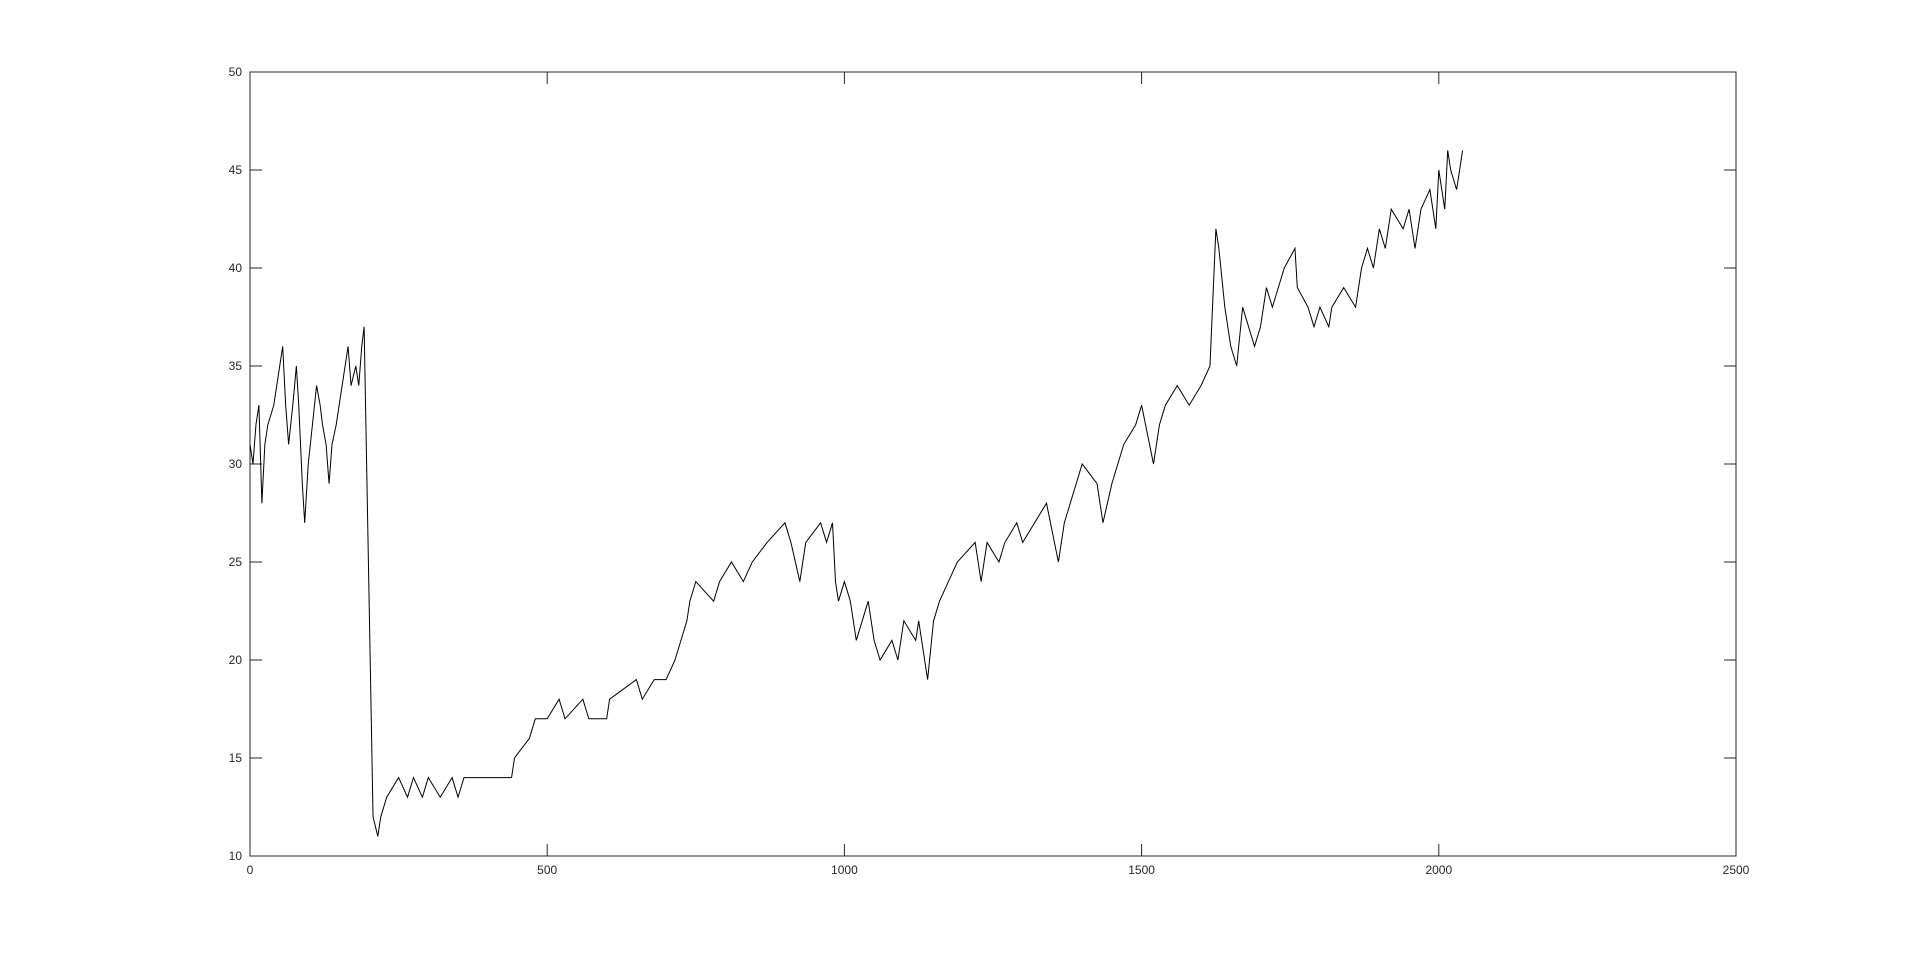  What do you see at coordinates (236, 366) in the screenshot?
I see `y-tick-label: 35` at bounding box center [236, 366].